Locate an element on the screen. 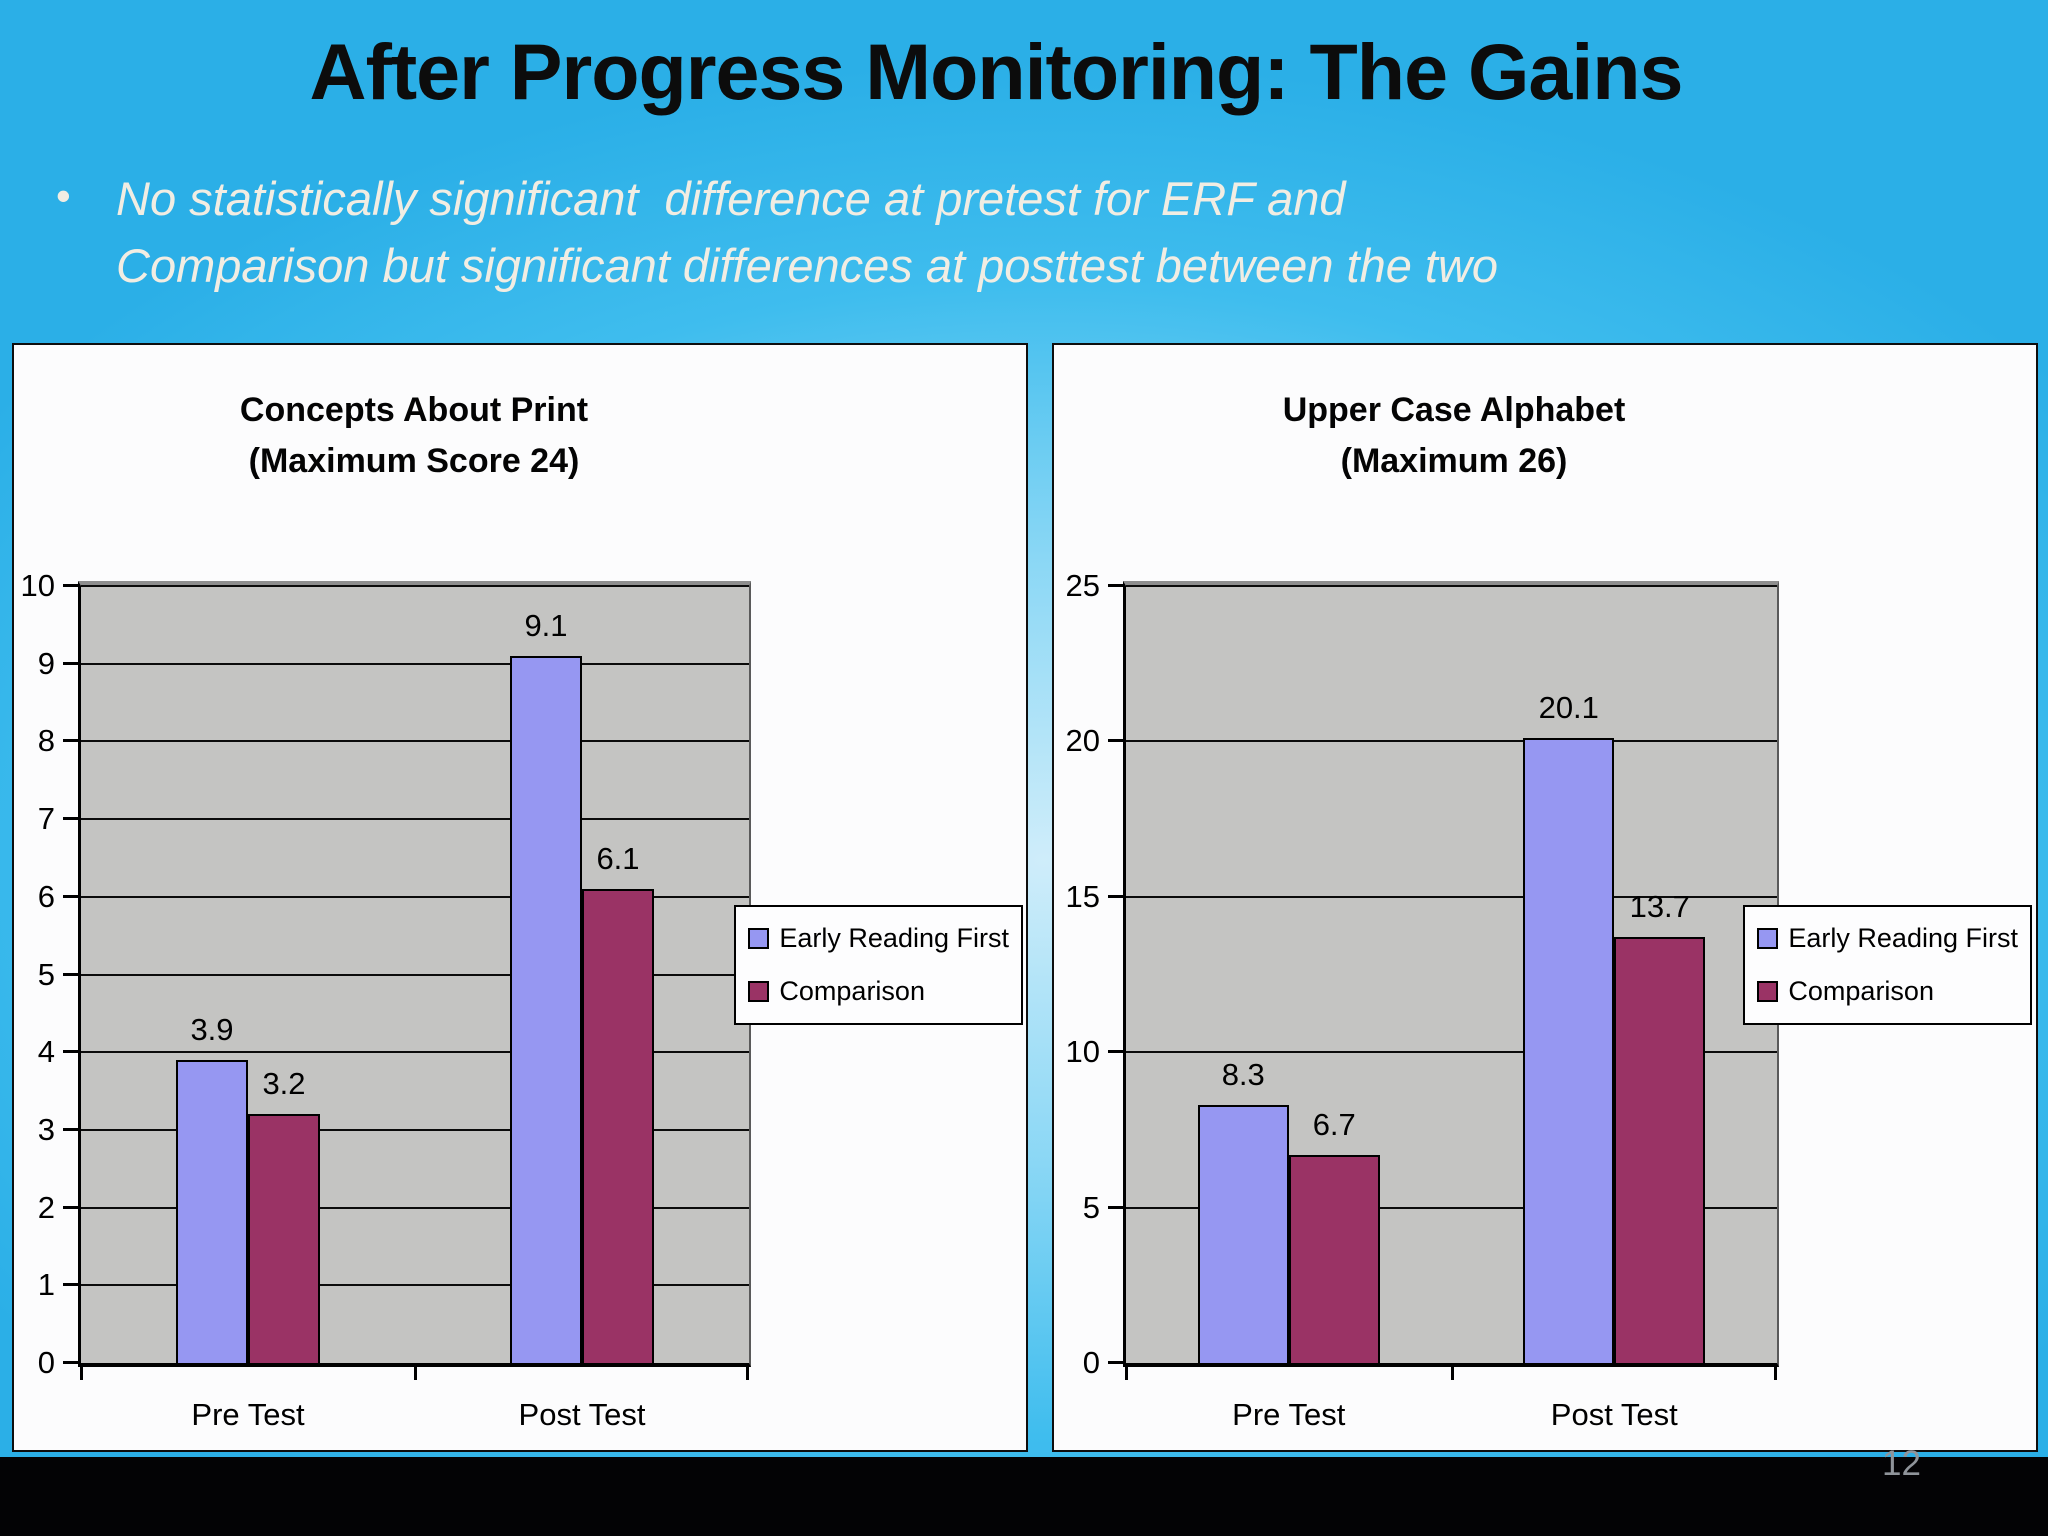  chart-title-text: Concepts About Print is located at coordinates (414, 410).